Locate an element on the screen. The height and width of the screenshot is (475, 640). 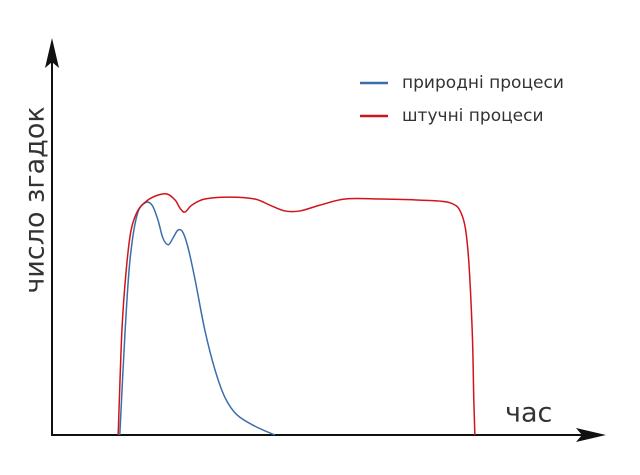
legend-label: штучні процеси is located at coordinates (473, 116).